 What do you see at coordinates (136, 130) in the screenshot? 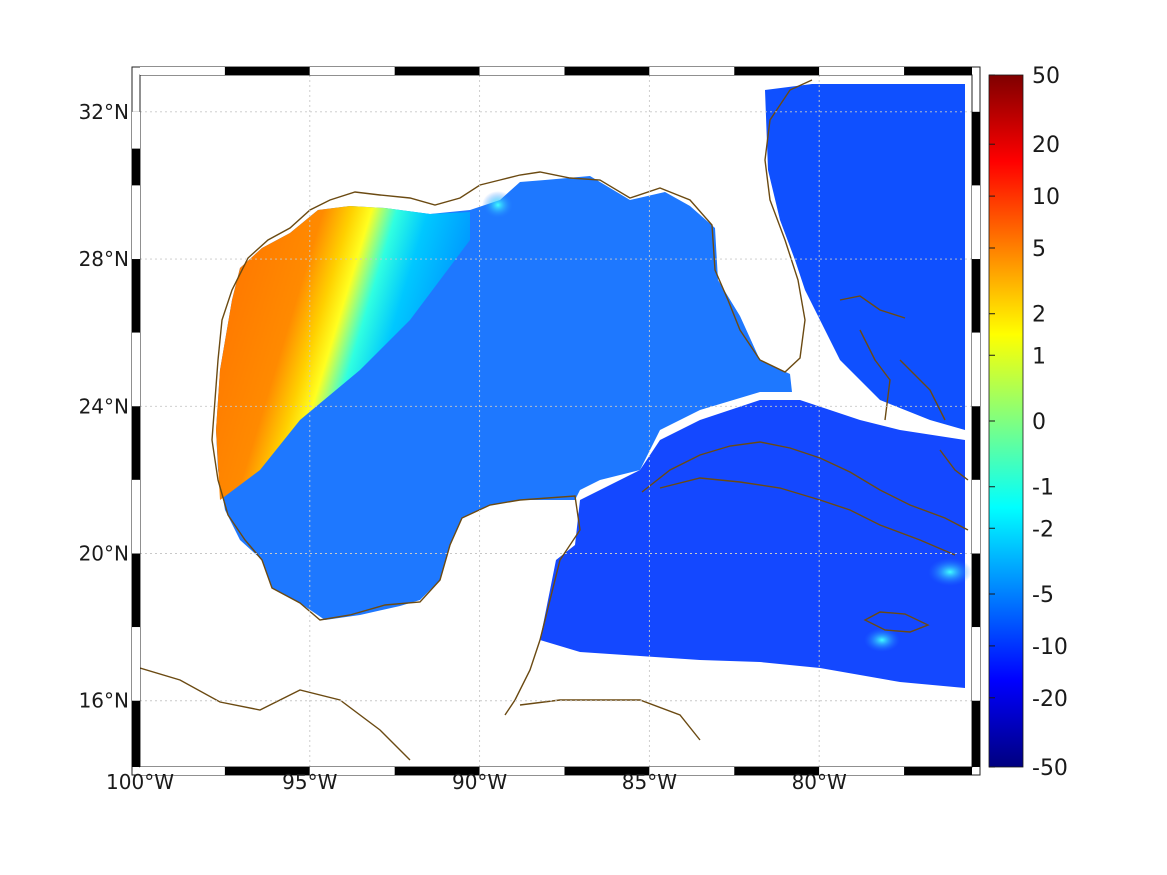
I see `frame-seg-top-left` at bounding box center [136, 130].